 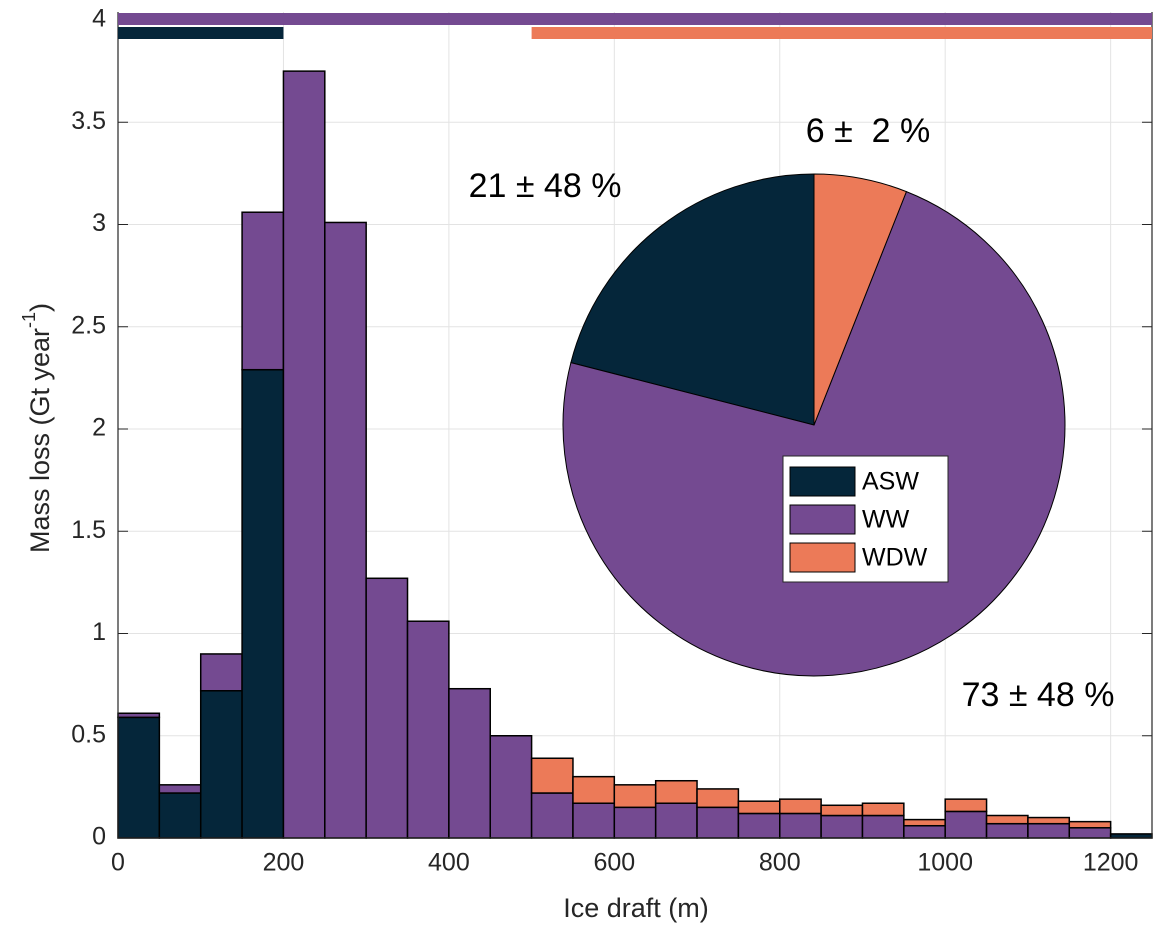 What do you see at coordinates (1038, 695) in the screenshot?
I see `pie-label: 73 ± 48 %` at bounding box center [1038, 695].